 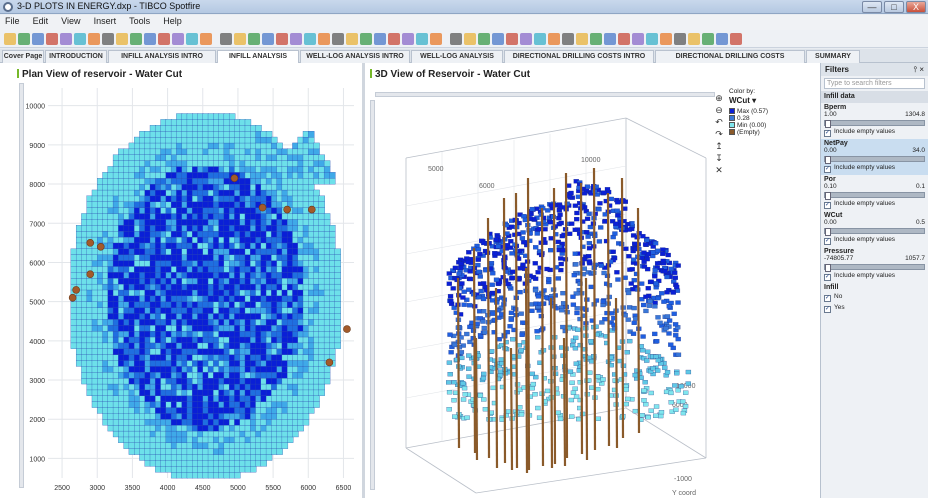 I want to click on zoom-in-icon: ⊕, so click(x=719, y=98).